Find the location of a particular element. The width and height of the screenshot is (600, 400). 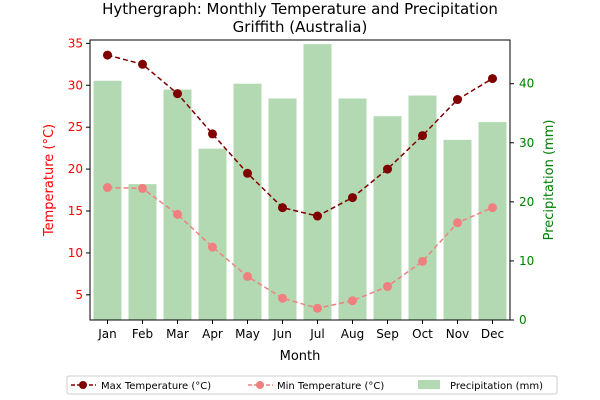

min-temp-point-may is located at coordinates (247, 276).